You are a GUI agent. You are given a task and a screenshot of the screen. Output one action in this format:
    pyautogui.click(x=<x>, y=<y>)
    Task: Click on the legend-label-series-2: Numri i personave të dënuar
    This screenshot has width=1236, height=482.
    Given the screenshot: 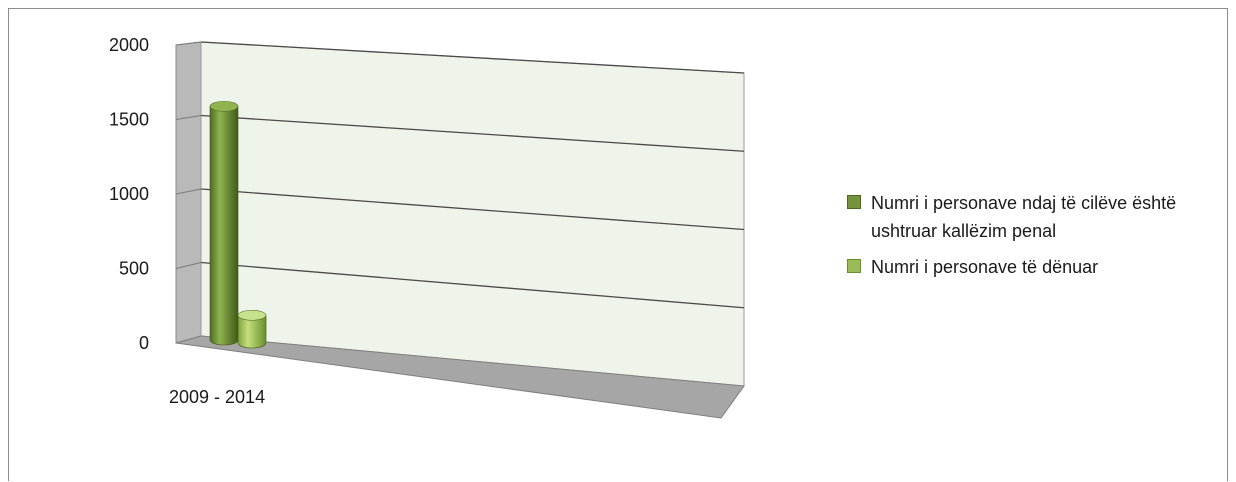 What is the action you would take?
    pyautogui.click(x=985, y=267)
    